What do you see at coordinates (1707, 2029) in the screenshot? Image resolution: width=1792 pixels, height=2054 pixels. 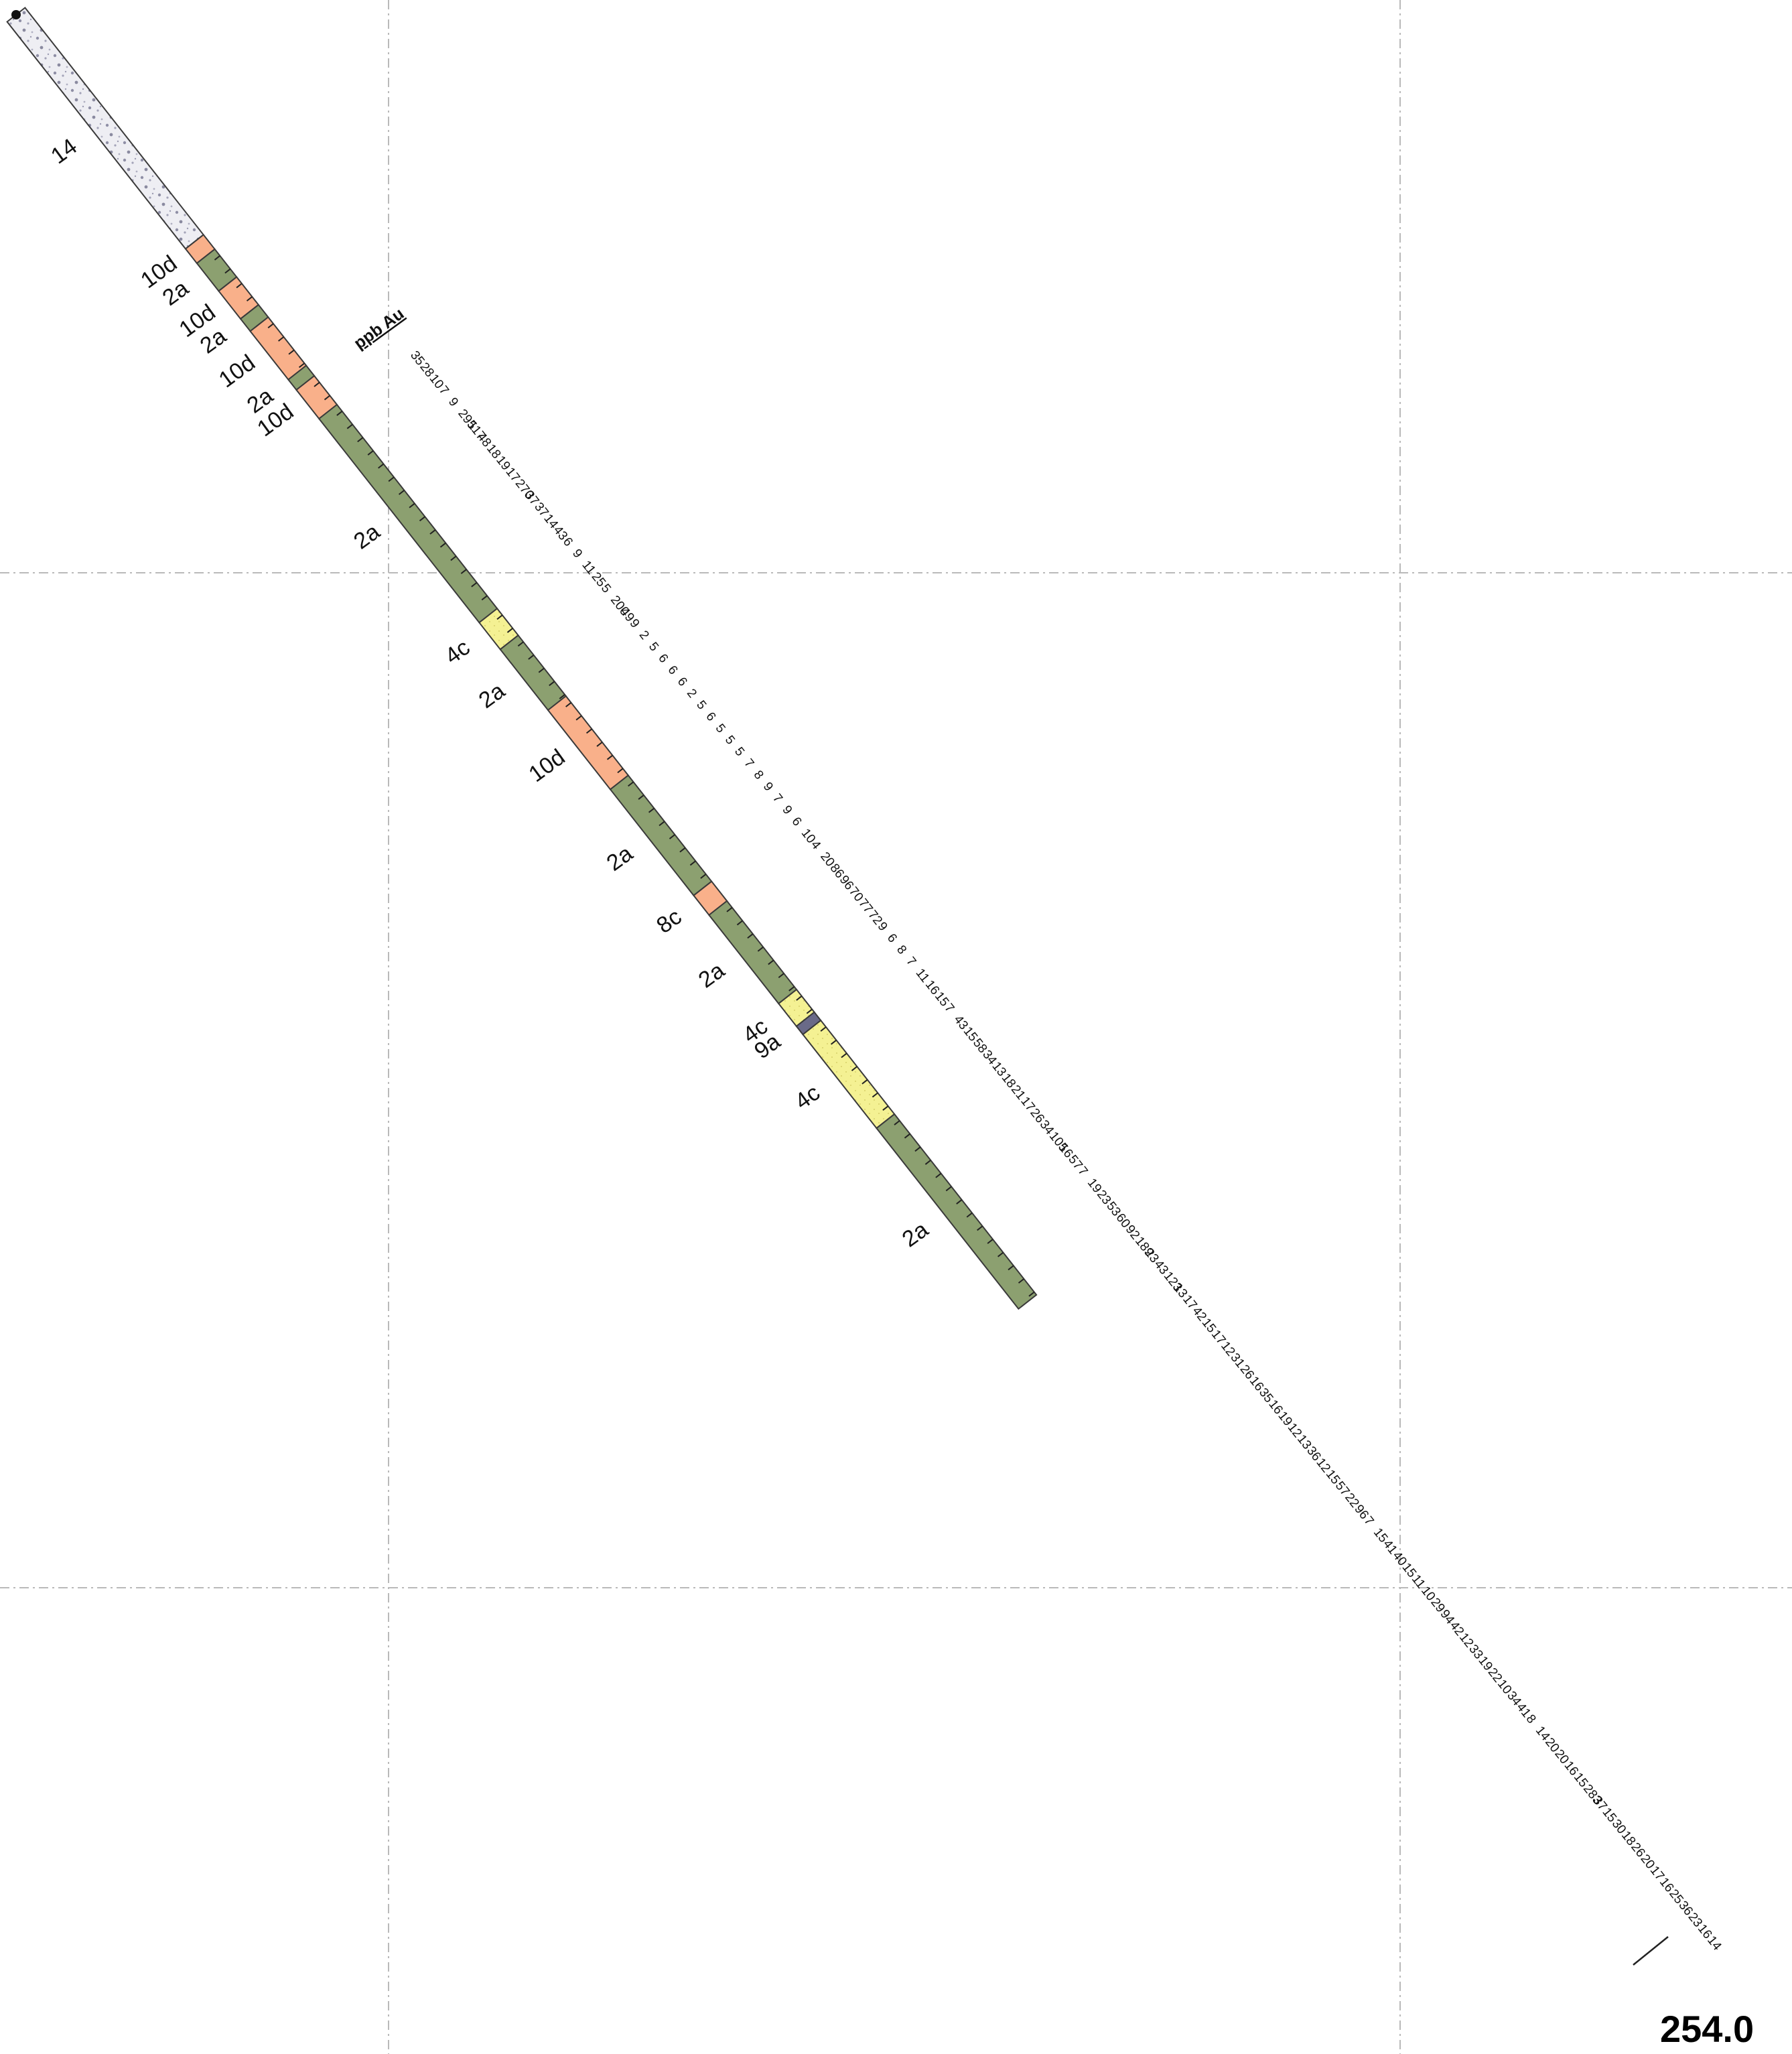 I see `end-depth-label: 254.0` at bounding box center [1707, 2029].